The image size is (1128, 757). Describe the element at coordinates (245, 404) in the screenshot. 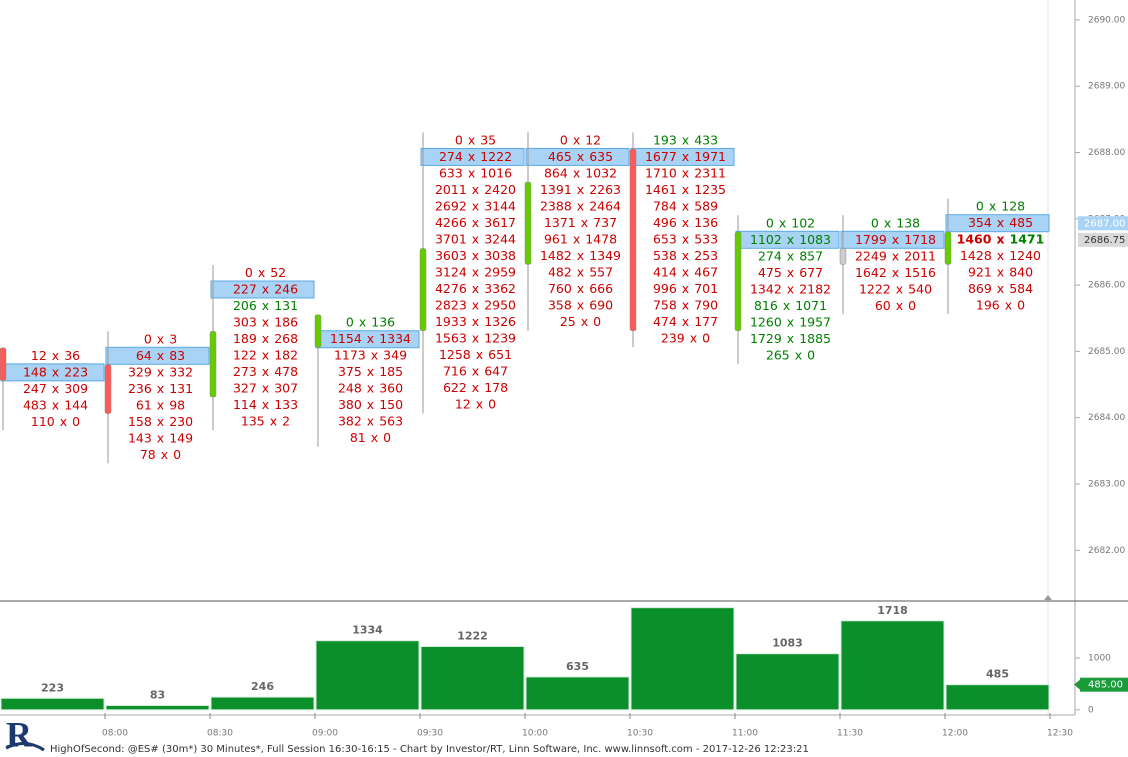

I see `bid: 114` at that location.